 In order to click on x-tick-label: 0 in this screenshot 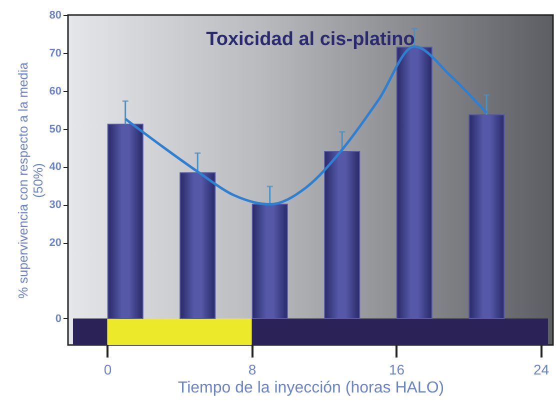, I will do `click(108, 370)`.